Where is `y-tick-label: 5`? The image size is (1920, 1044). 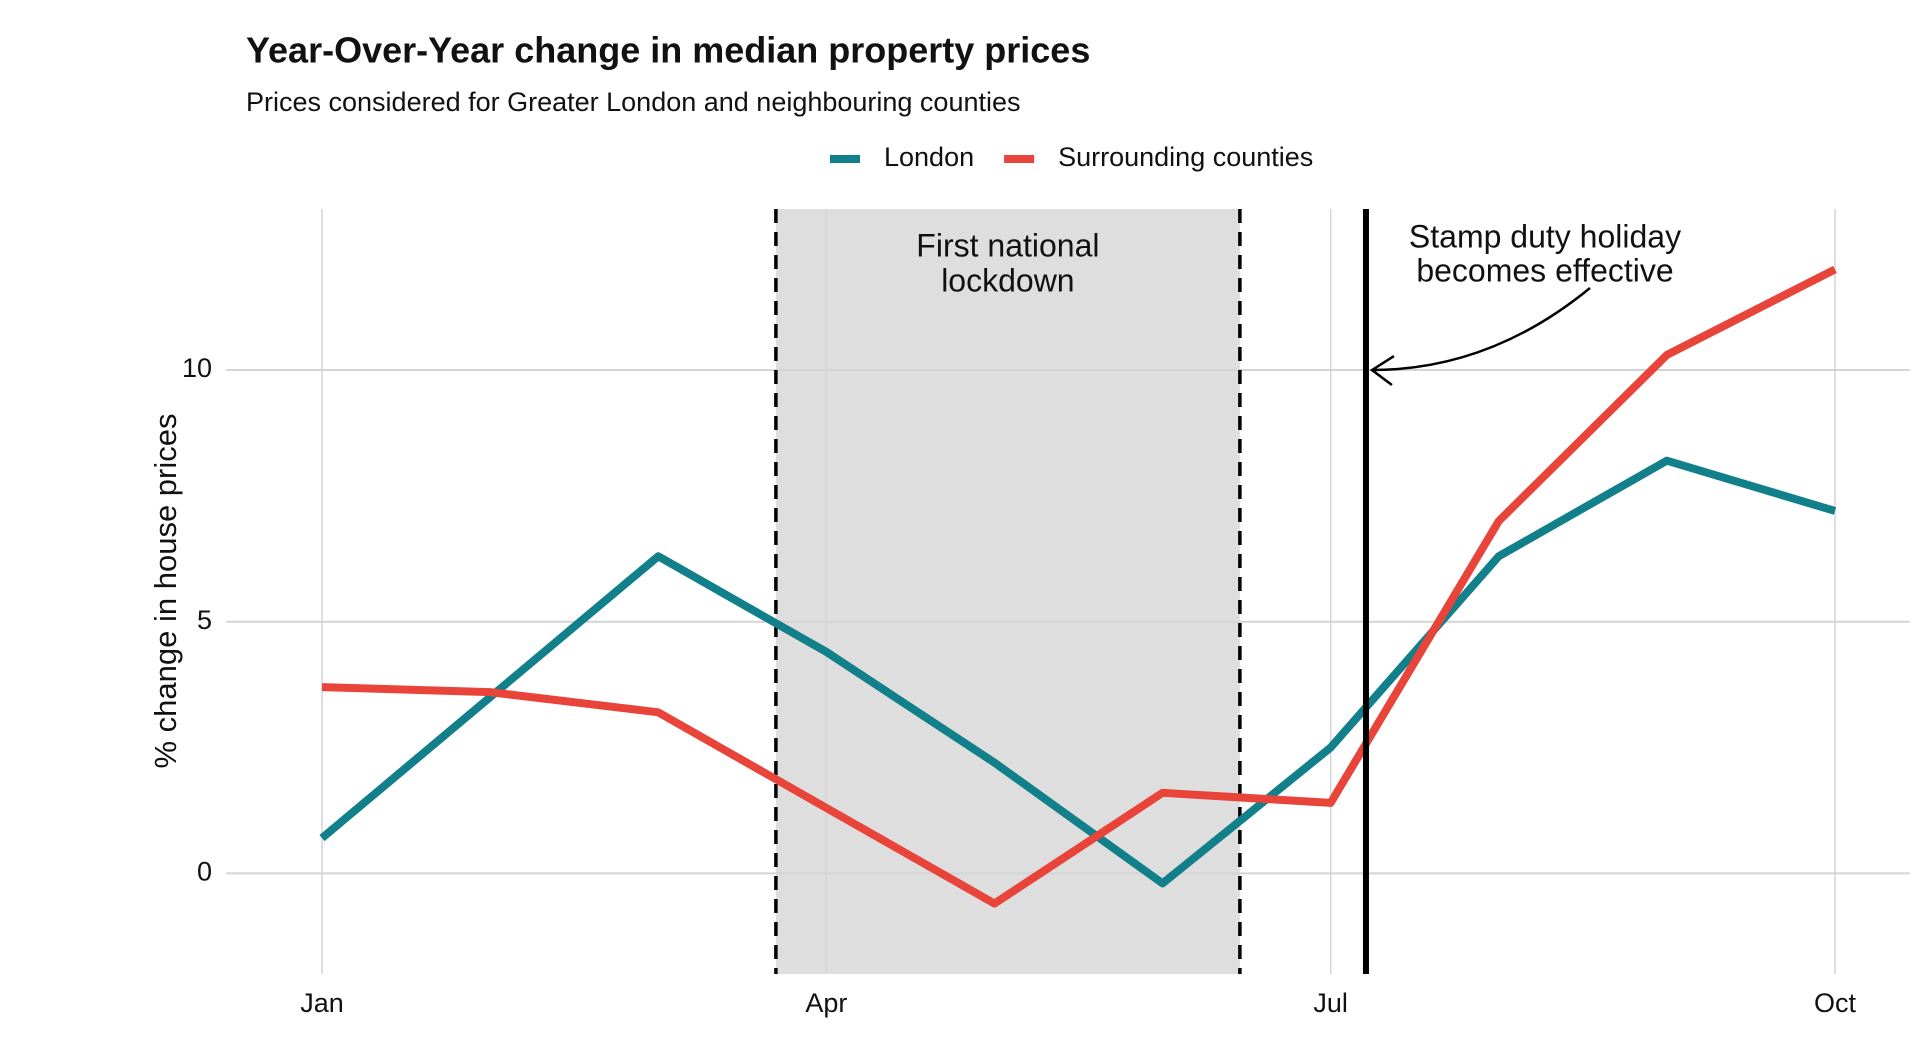
y-tick-label: 5 is located at coordinates (204, 620).